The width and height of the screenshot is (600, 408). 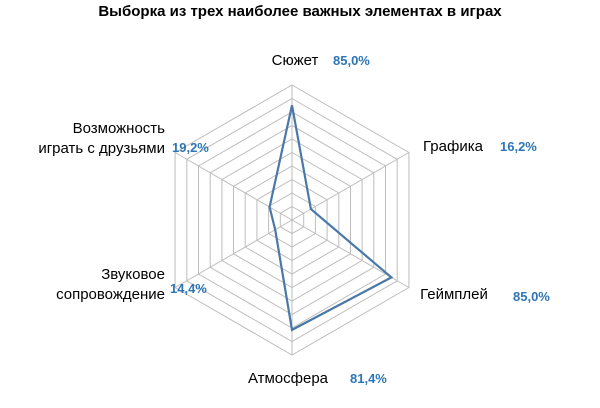 What do you see at coordinates (101, 138) in the screenshot?
I see `category-label: Возможность играть с друзьями` at bounding box center [101, 138].